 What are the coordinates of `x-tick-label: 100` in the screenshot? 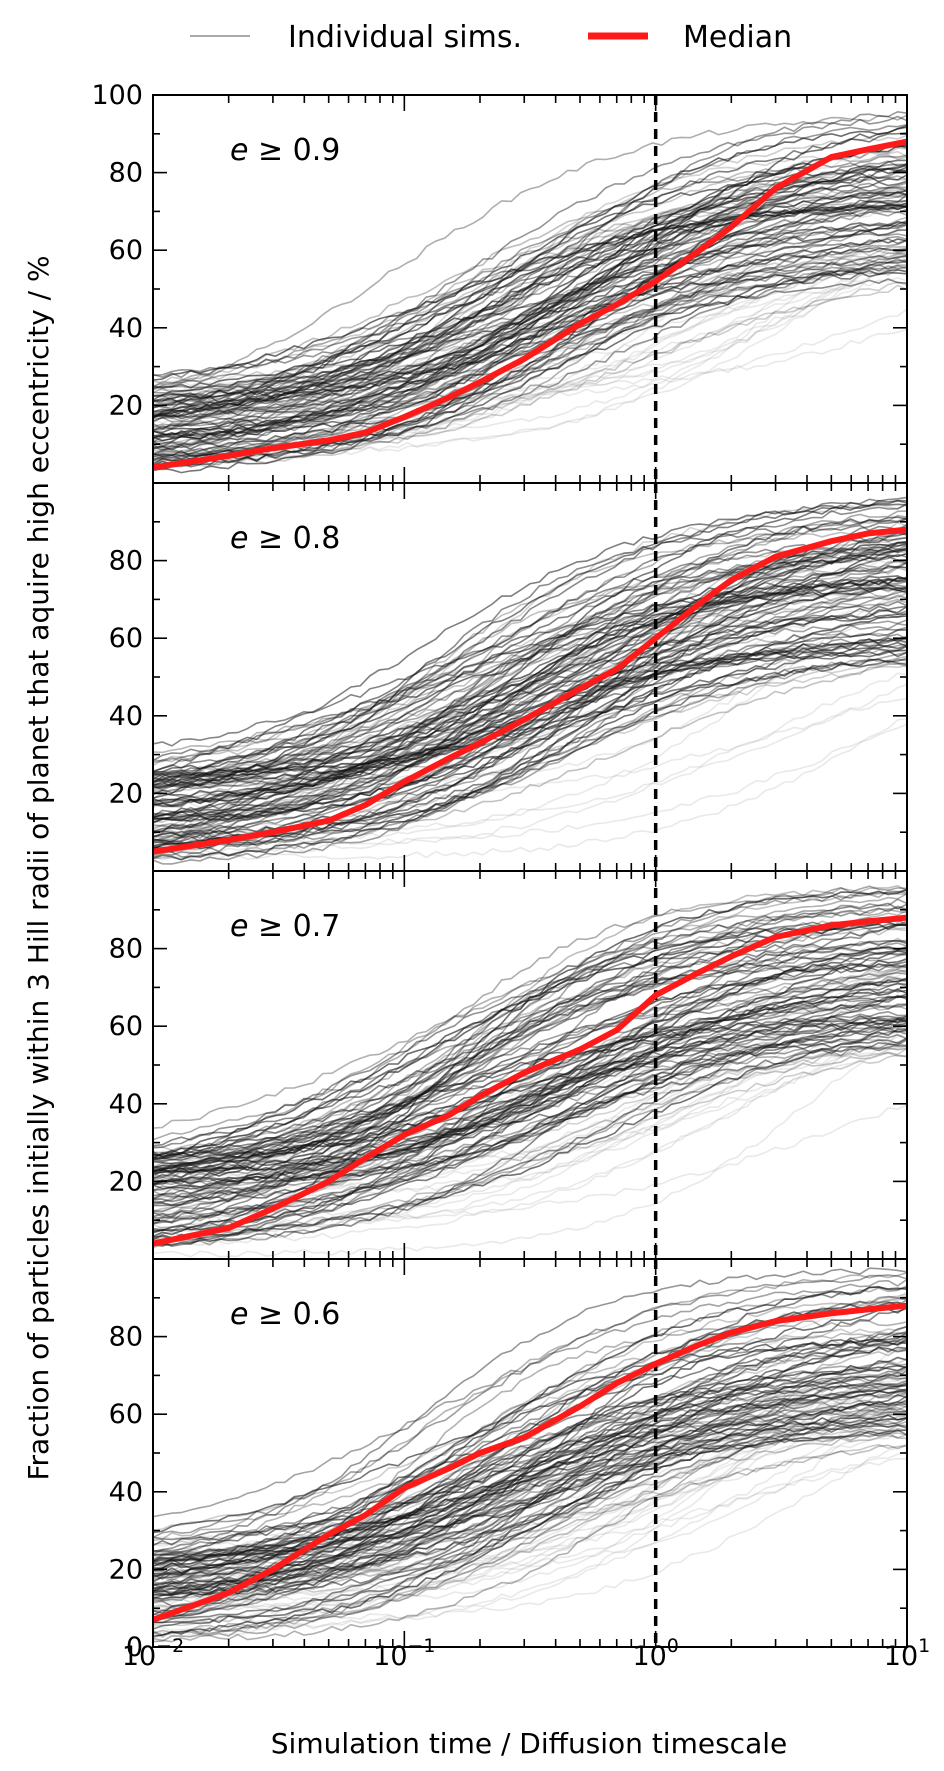 It's located at (655, 1653).